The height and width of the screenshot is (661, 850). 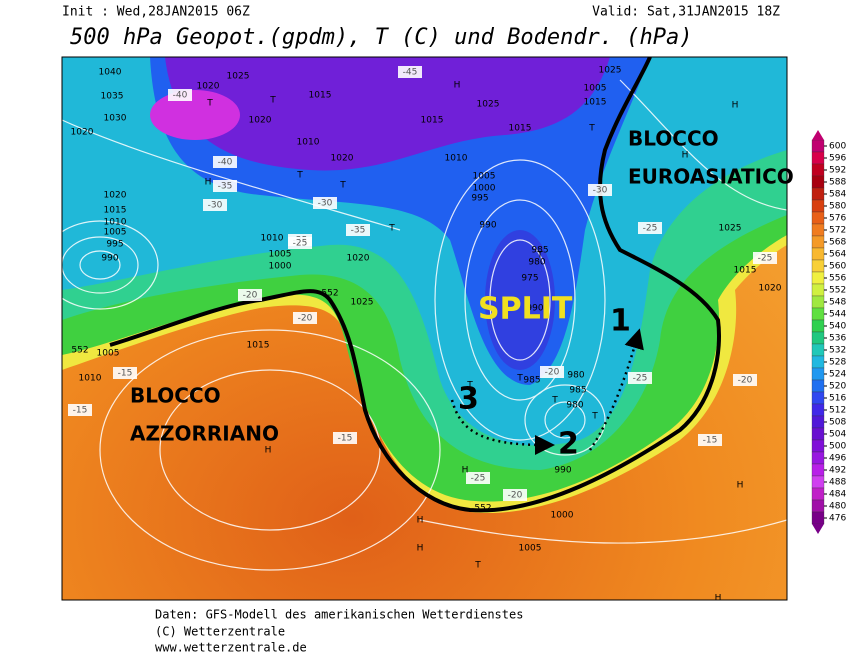 What do you see at coordinates (837, 291) in the screenshot?
I see `color-tick-label: 552` at bounding box center [837, 291].